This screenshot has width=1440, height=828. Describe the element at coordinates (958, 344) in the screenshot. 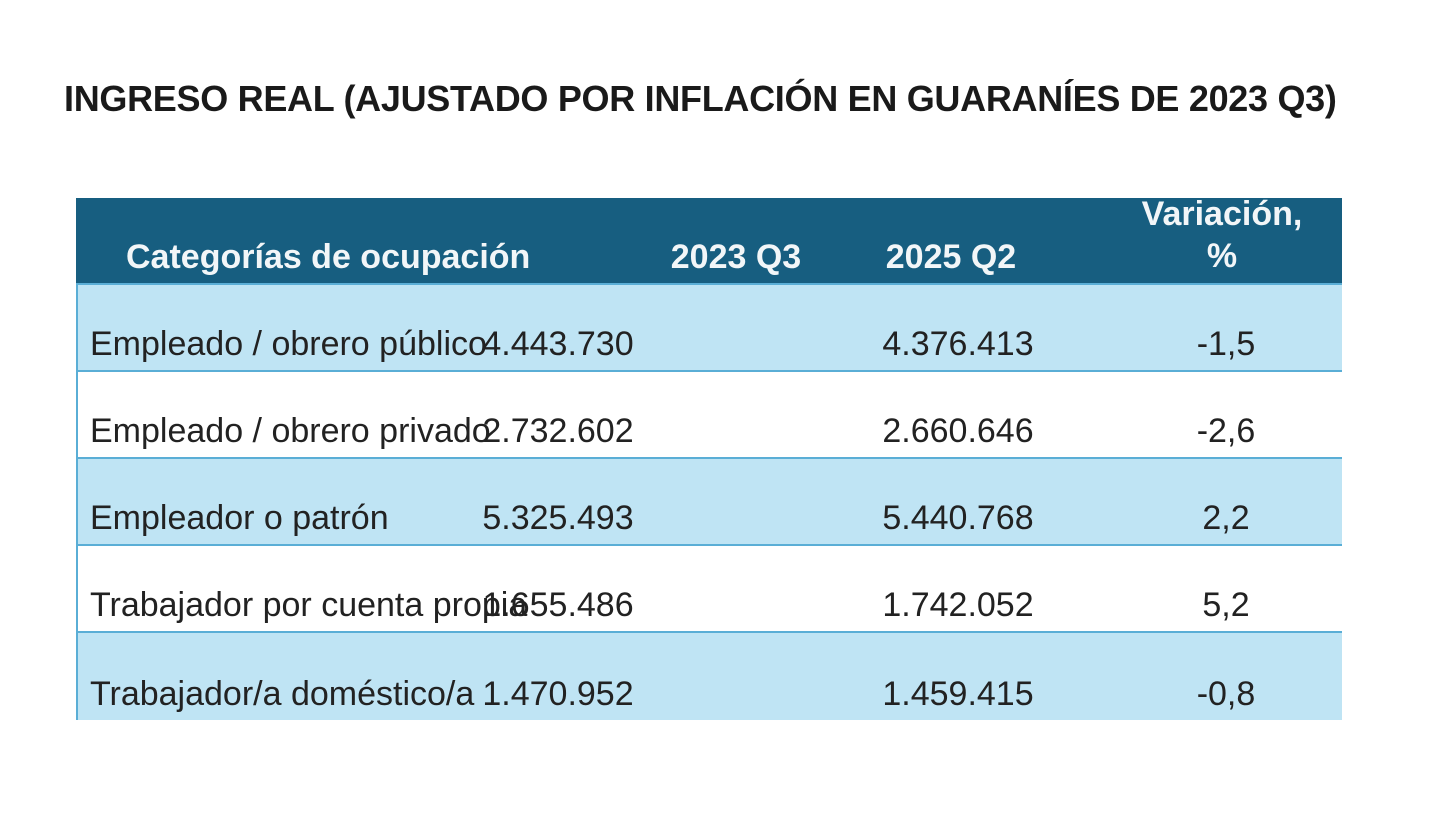

I see `cell-2025-q2: 4.376.413` at that location.